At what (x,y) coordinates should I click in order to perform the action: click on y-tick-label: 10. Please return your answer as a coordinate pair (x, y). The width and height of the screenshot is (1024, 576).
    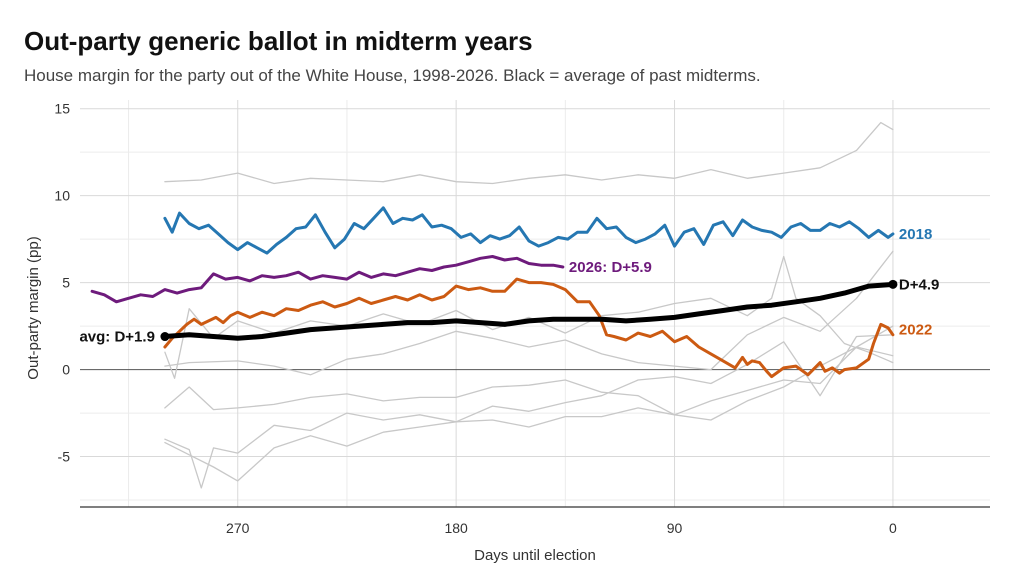
    Looking at the image, I should click on (62, 196).